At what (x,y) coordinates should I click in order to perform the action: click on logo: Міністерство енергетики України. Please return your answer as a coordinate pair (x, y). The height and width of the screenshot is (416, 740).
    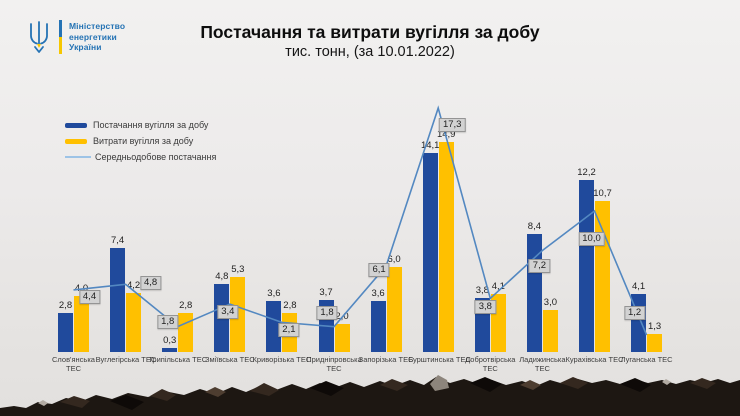
    Looking at the image, I should click on (75, 37).